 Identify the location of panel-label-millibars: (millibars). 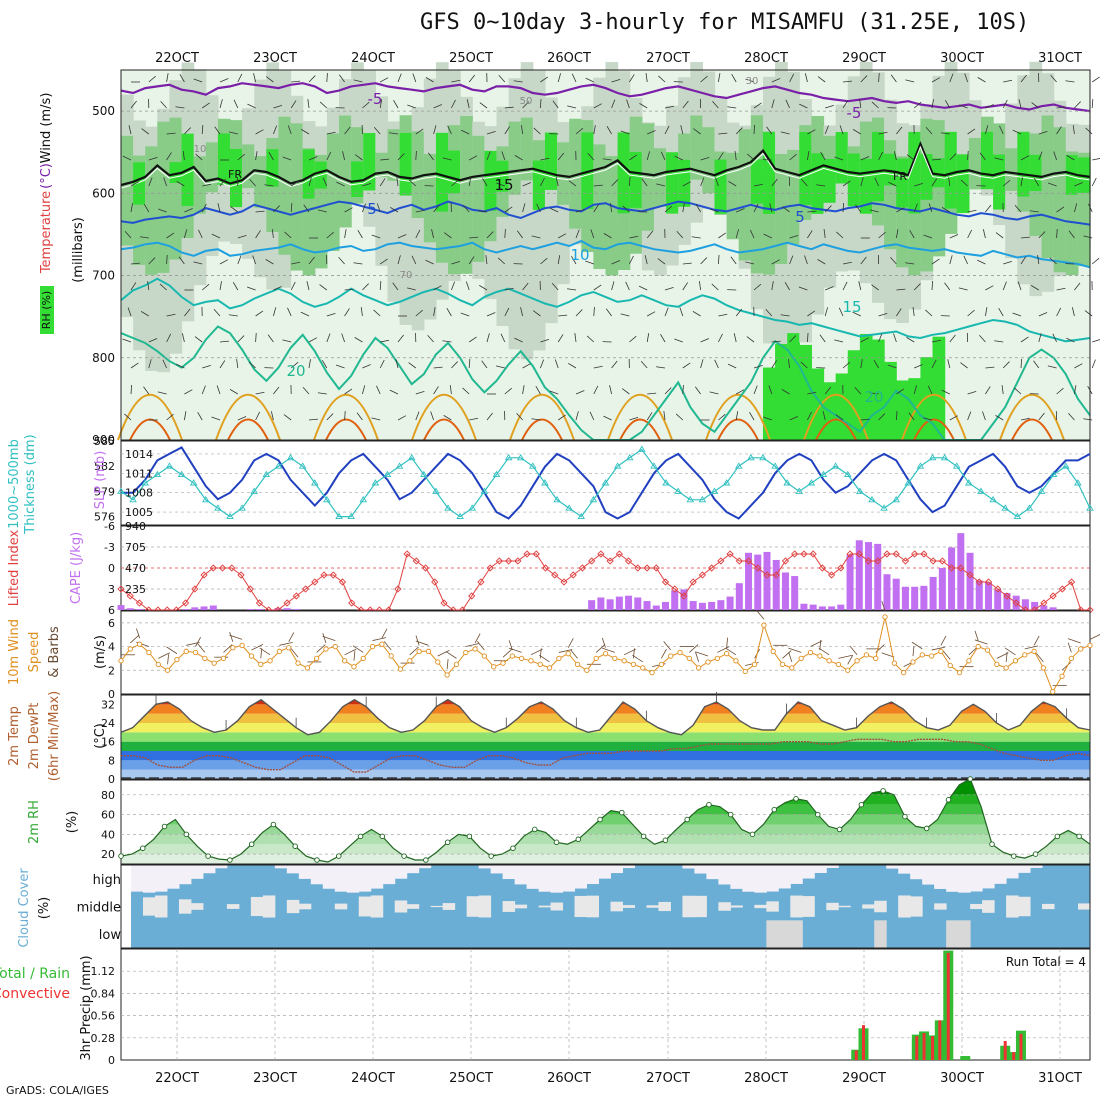
(78, 250).